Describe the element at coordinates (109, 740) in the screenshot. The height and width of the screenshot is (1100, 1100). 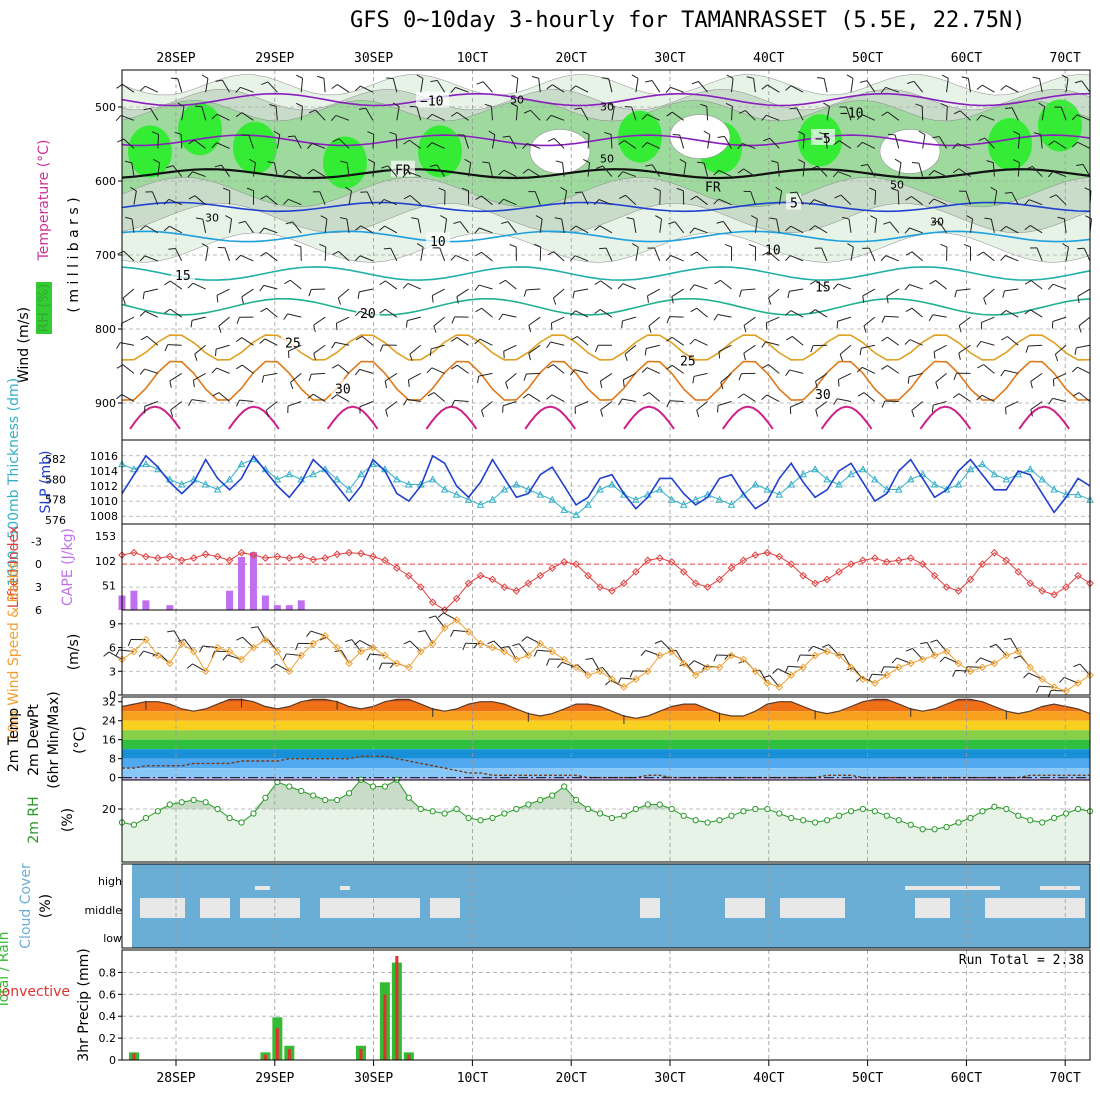
I see `temp-tick-label: 16` at that location.